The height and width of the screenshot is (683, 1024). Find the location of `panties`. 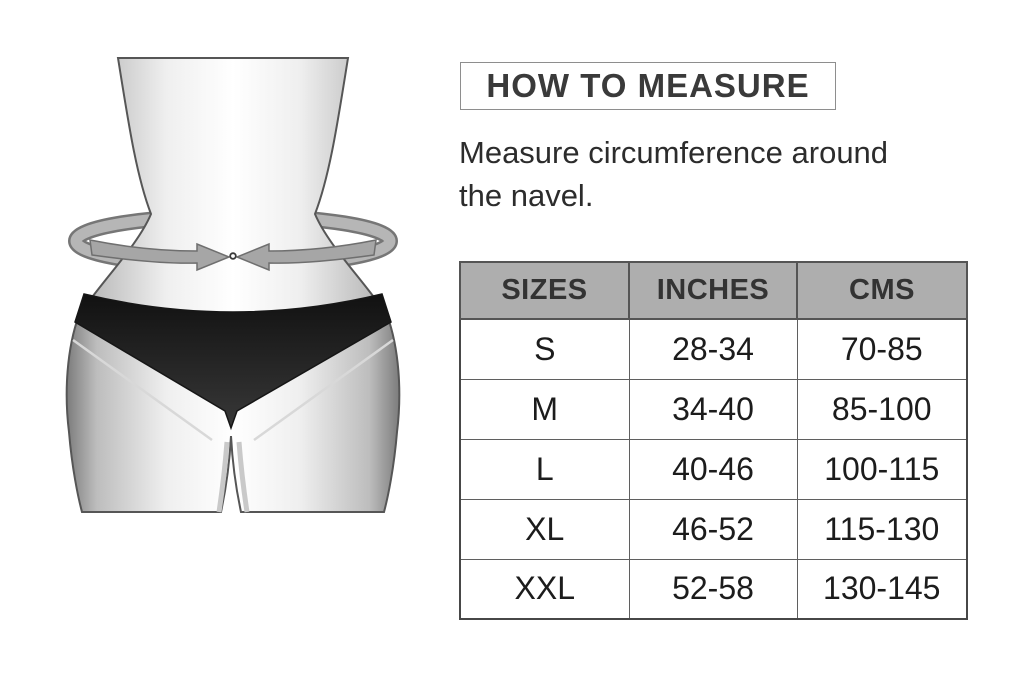

panties is located at coordinates (233, 362).